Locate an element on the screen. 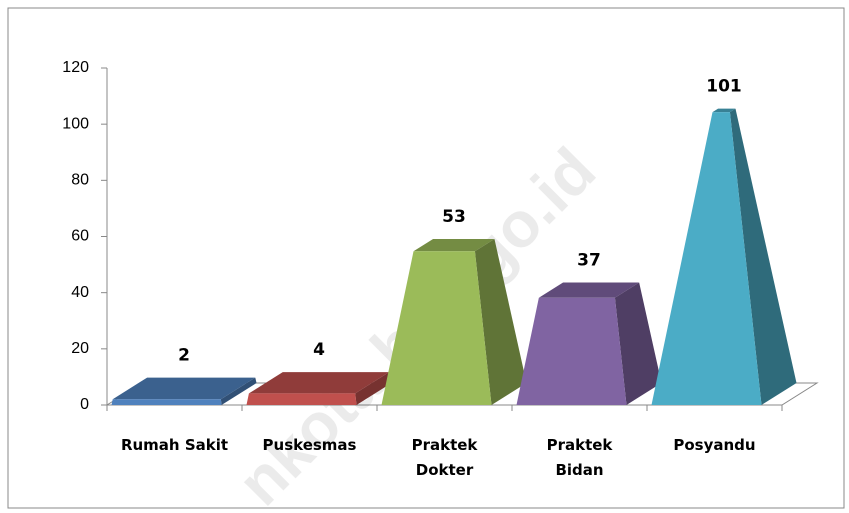 The height and width of the screenshot is (513, 849). x-tick-label: Posyandu is located at coordinates (714, 445).